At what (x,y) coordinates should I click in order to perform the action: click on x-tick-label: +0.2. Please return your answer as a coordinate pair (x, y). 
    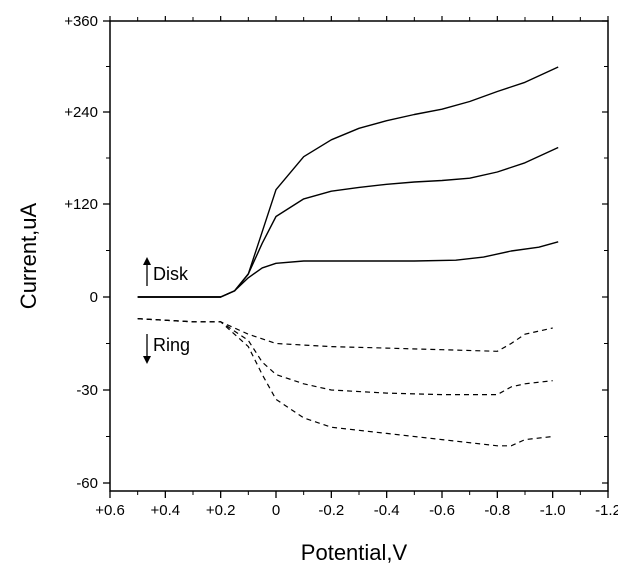
    Looking at the image, I should click on (221, 510).